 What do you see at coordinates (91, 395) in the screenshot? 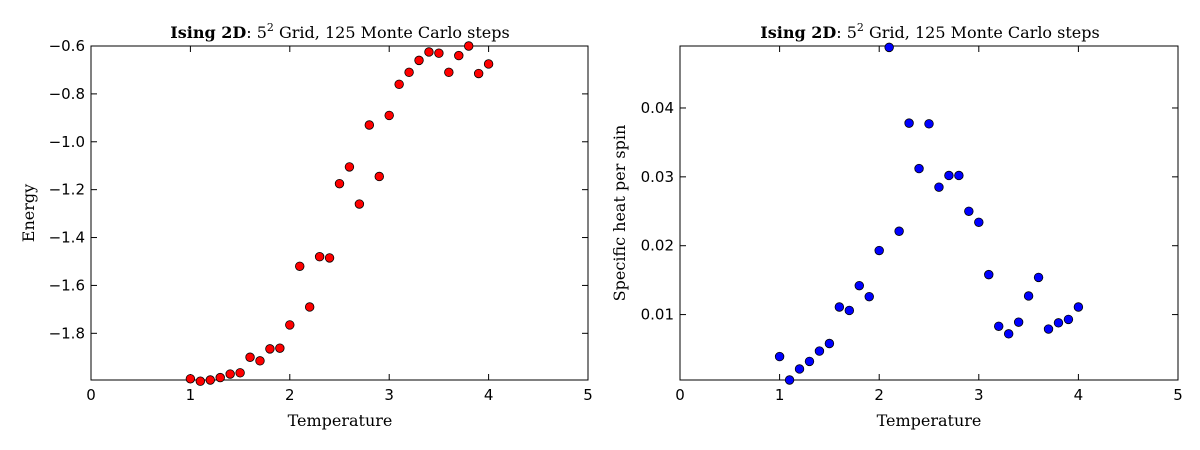
I see `energy-x-tick-label: 0` at bounding box center [91, 395].